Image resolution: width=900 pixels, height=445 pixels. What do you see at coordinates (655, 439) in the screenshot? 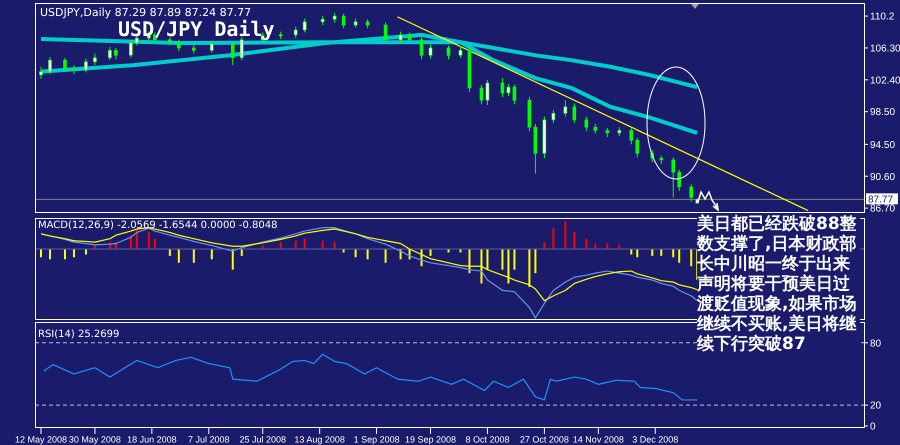
I see `x-tick-label: 3 Dec 2008` at bounding box center [655, 439].